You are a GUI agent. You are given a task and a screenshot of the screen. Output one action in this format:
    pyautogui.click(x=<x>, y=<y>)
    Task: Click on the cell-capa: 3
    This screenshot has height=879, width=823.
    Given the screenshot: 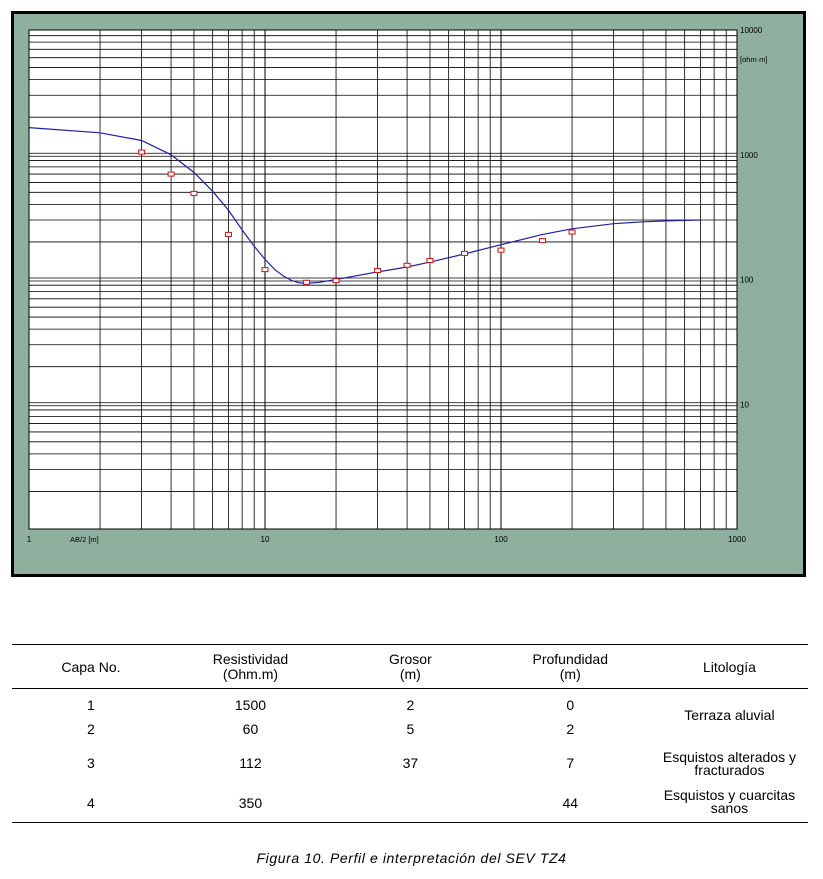 What is the action you would take?
    pyautogui.click(x=91, y=763)
    